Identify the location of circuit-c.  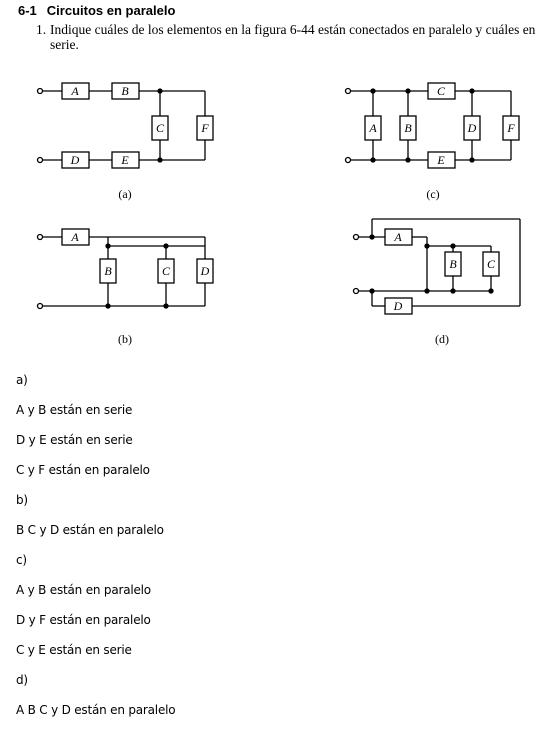
(432, 125).